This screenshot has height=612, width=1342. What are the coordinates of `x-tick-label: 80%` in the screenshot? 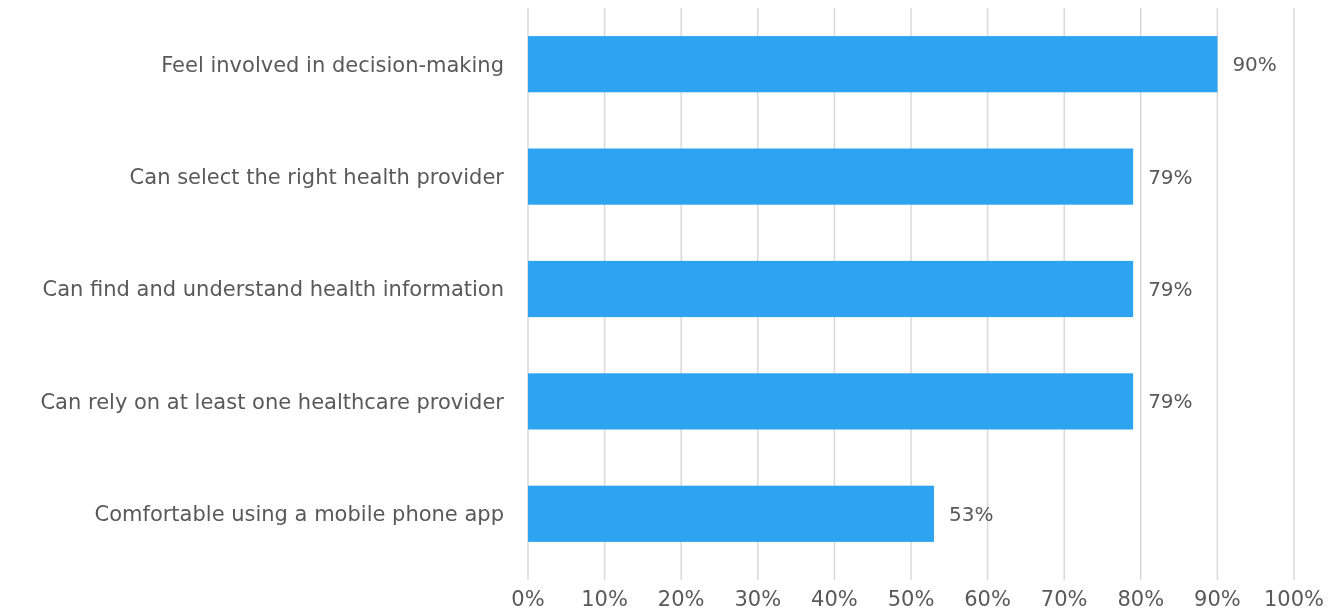 It's located at (1141, 599).